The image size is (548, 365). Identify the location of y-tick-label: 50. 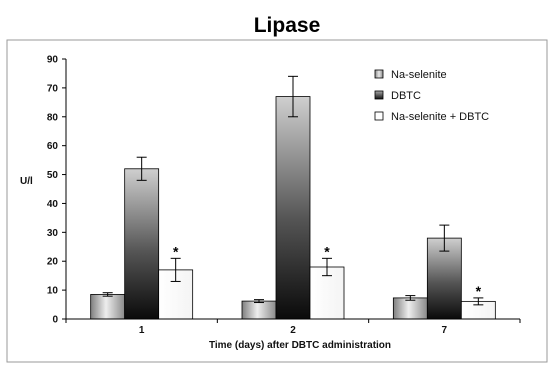
(53, 175).